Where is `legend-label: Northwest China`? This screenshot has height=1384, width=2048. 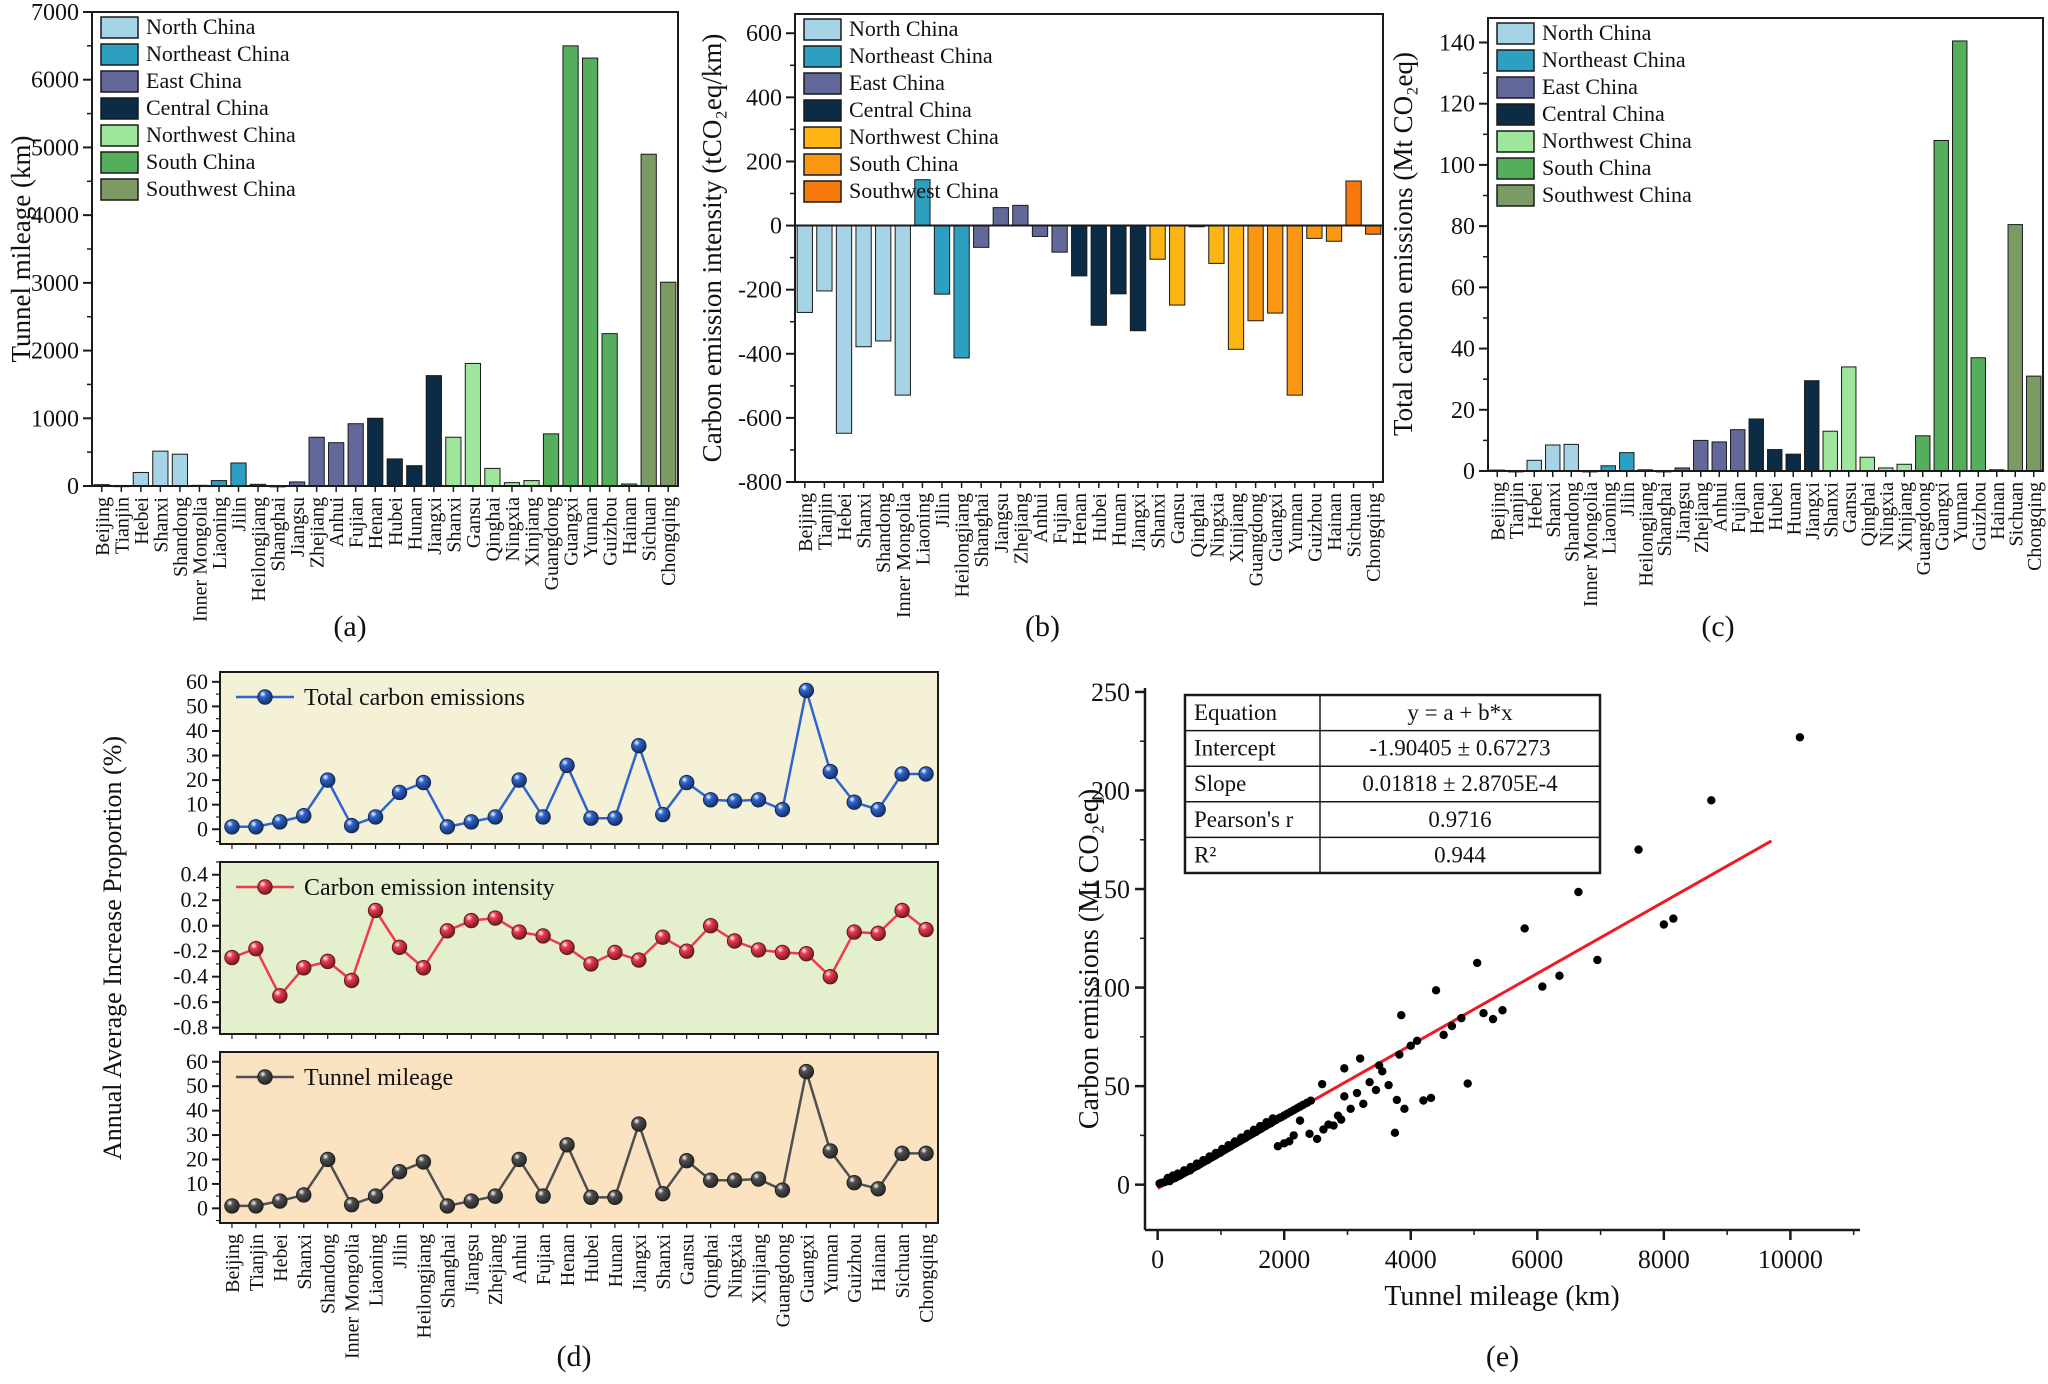
legend-label: Northwest China is located at coordinates (1617, 140).